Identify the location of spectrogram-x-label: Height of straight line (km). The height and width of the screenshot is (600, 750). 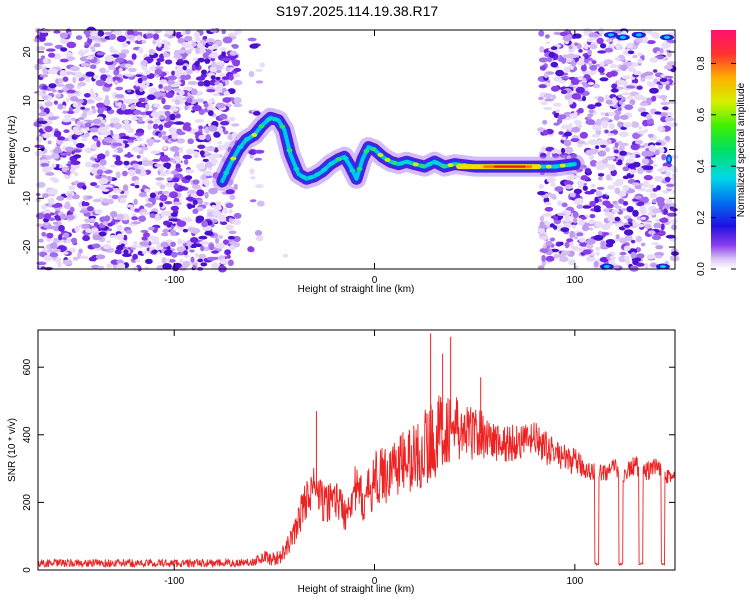
(356, 289).